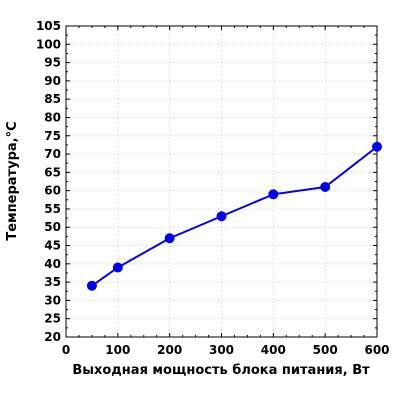 This screenshot has width=400, height=400. What do you see at coordinates (66, 350) in the screenshot?
I see `x-tick-label: 0` at bounding box center [66, 350].